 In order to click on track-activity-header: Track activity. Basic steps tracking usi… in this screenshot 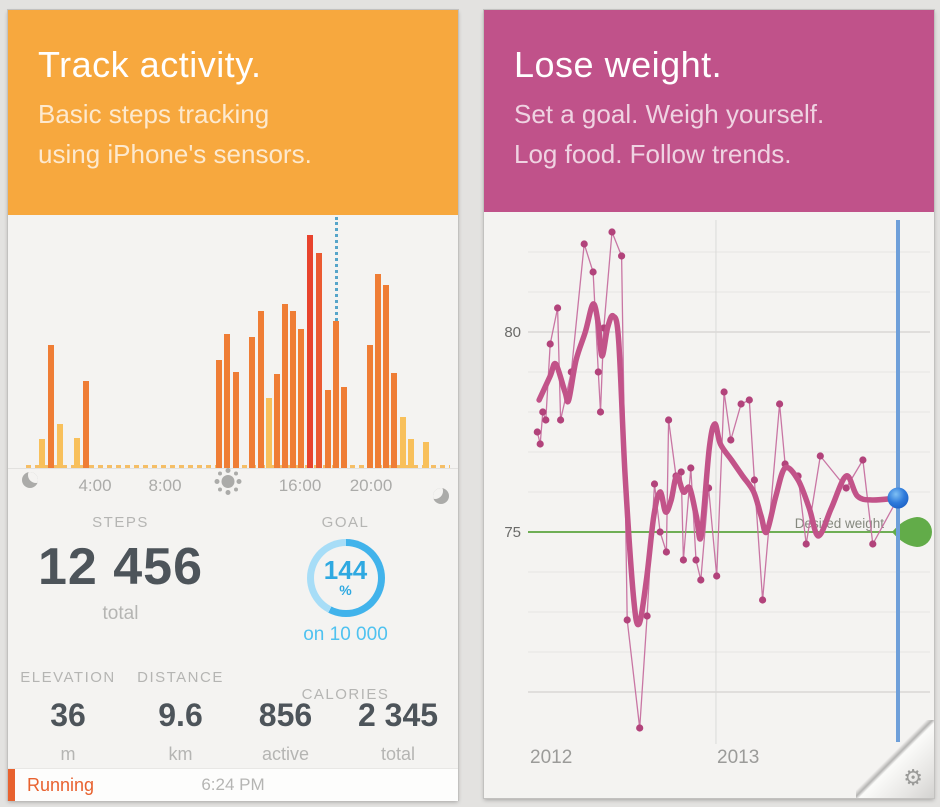, I will do `click(233, 112)`.